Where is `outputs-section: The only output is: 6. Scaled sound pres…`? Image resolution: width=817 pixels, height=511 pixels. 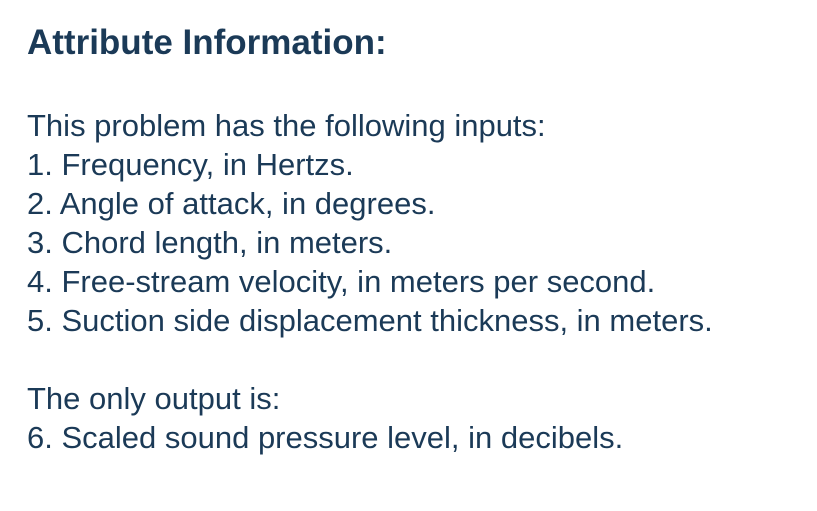
outputs-section: The only output is: 6. Scaled sound pres… is located at coordinates (417, 418).